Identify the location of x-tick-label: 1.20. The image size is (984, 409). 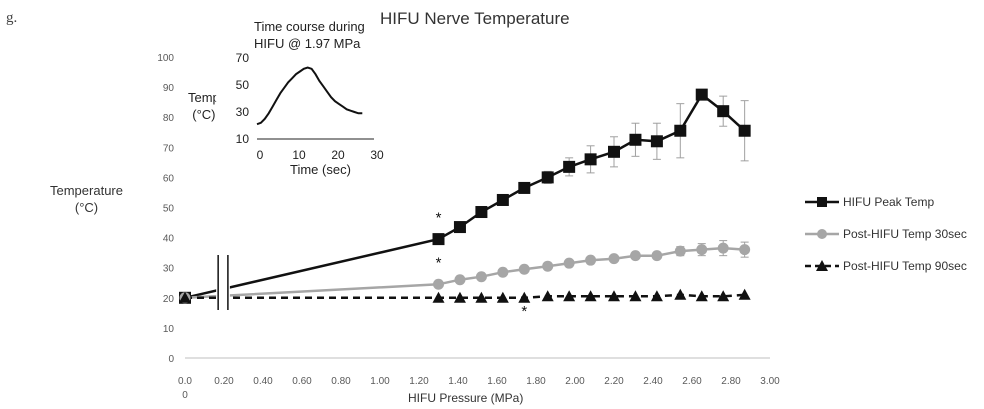
(419, 381).